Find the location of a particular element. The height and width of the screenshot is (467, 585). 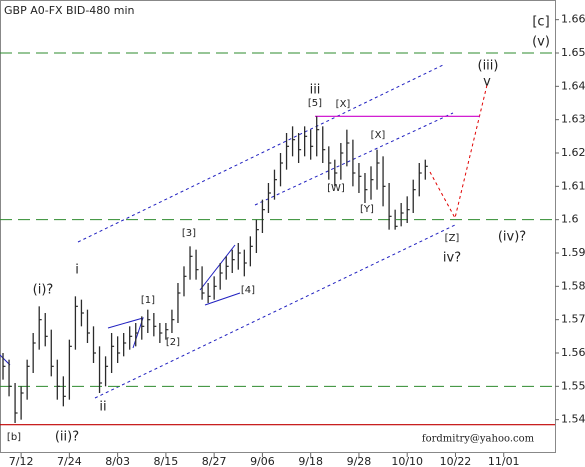

x-tick-label: 9/18 is located at coordinates (310, 461).